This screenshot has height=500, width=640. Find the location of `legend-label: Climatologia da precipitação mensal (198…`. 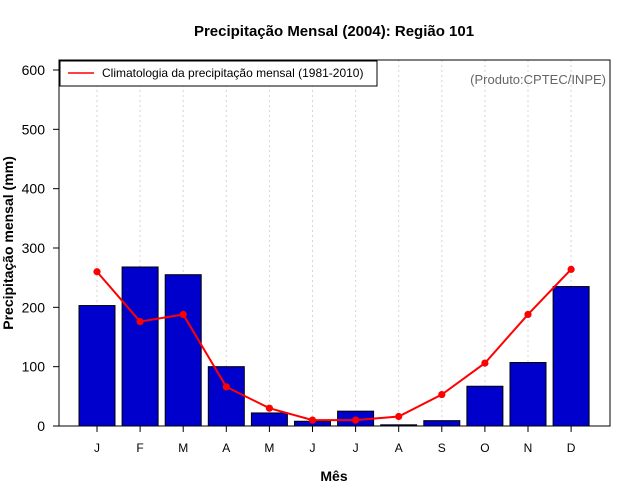

legend-label: Climatologia da precipitação mensal (198… is located at coordinates (232, 73).